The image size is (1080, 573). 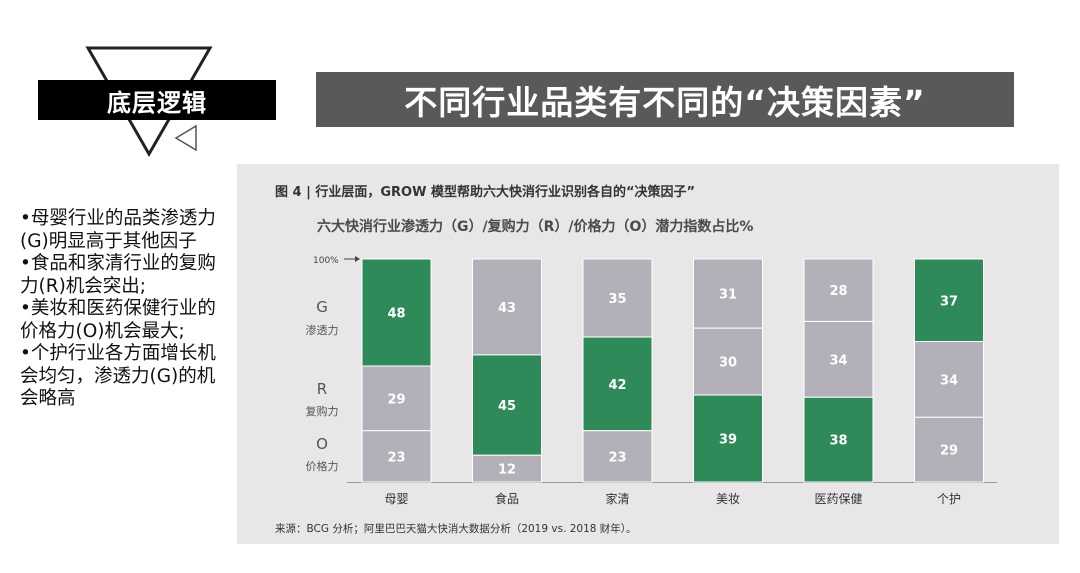 What do you see at coordinates (949, 499) in the screenshot?
I see `category-label: 个护` at bounding box center [949, 499].